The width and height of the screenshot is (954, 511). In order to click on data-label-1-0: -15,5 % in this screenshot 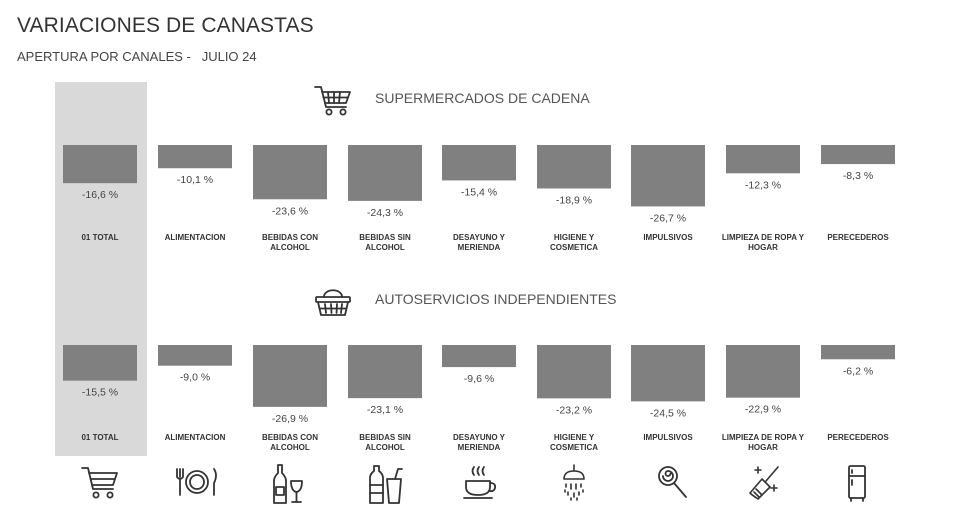, I will do `click(100, 393)`.